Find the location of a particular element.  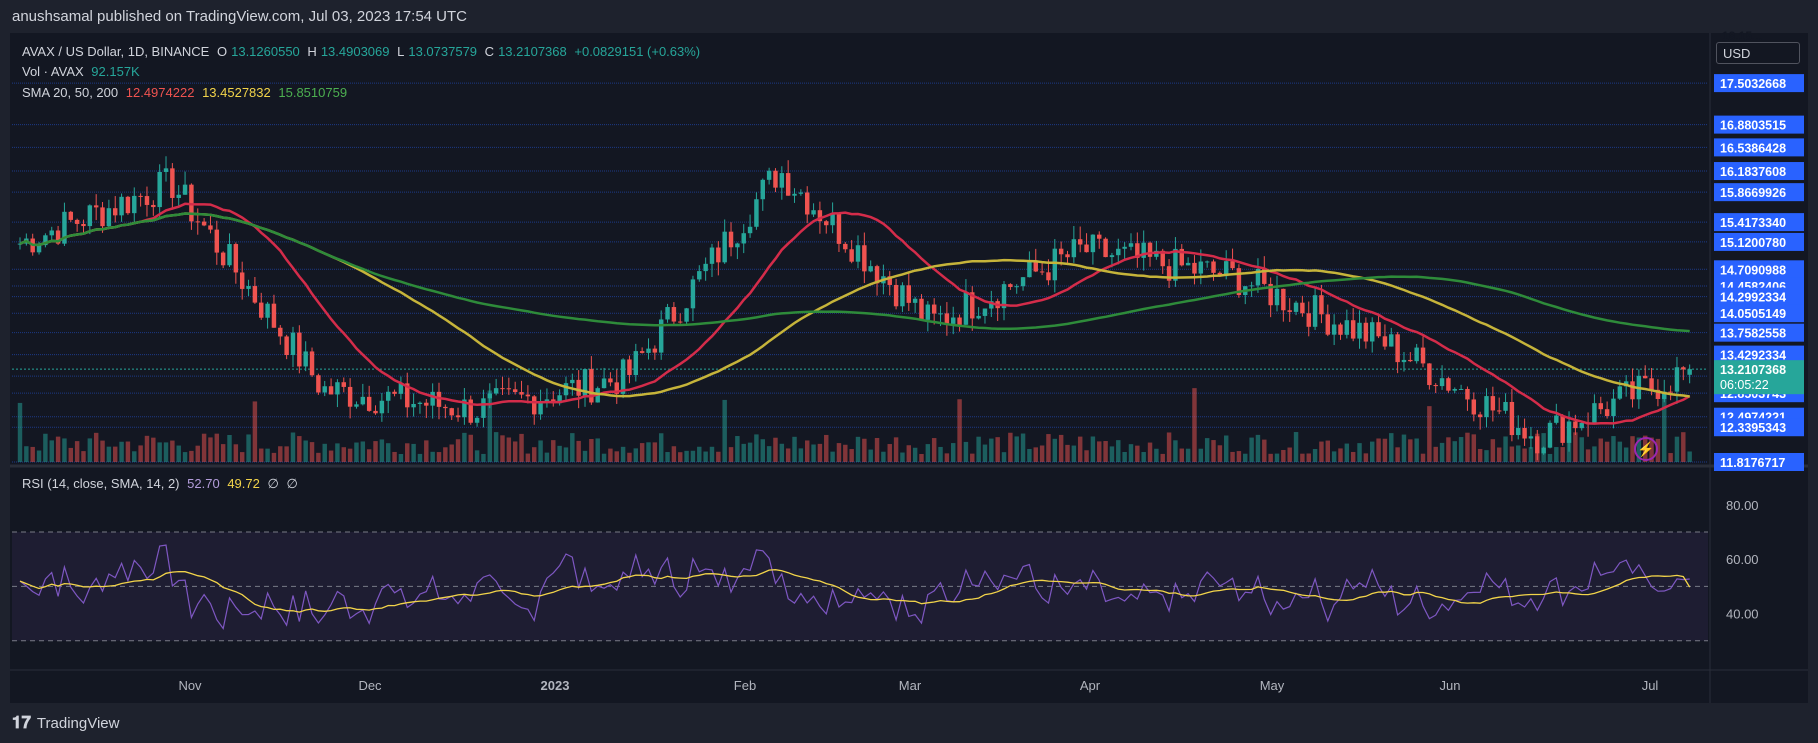

sma-label: SMA 20, 50, 200 is located at coordinates (70, 92).